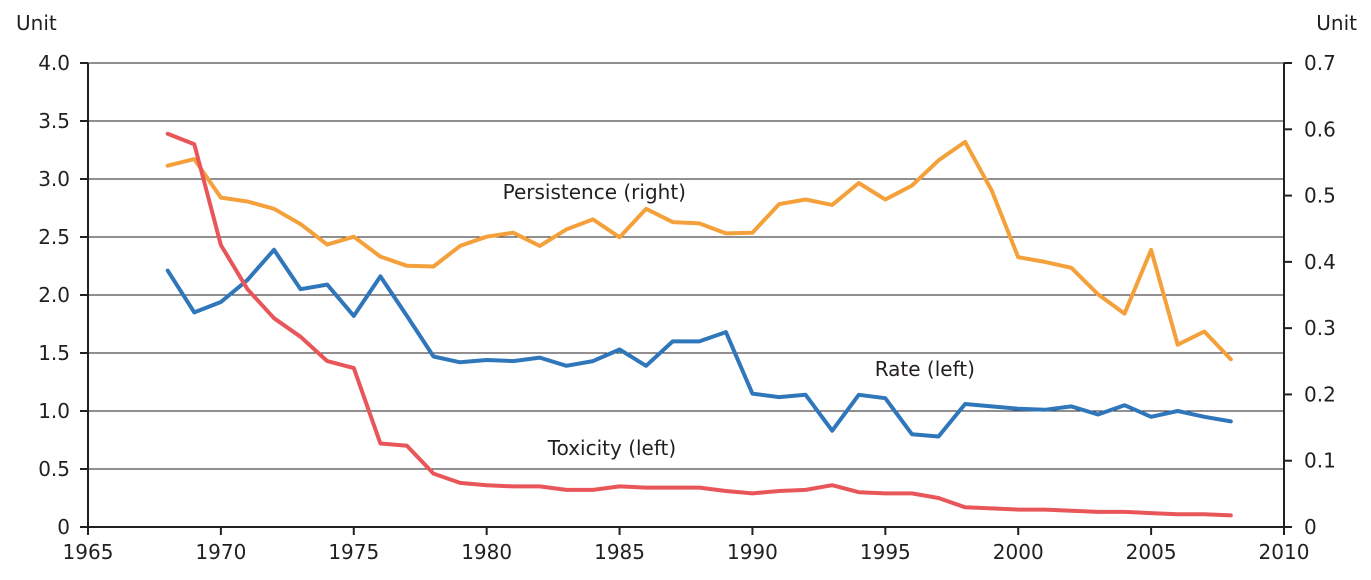 This screenshot has width=1371, height=580. Describe the element at coordinates (54, 237) in the screenshot. I see `left-axis-tick-label: 2.5` at that location.